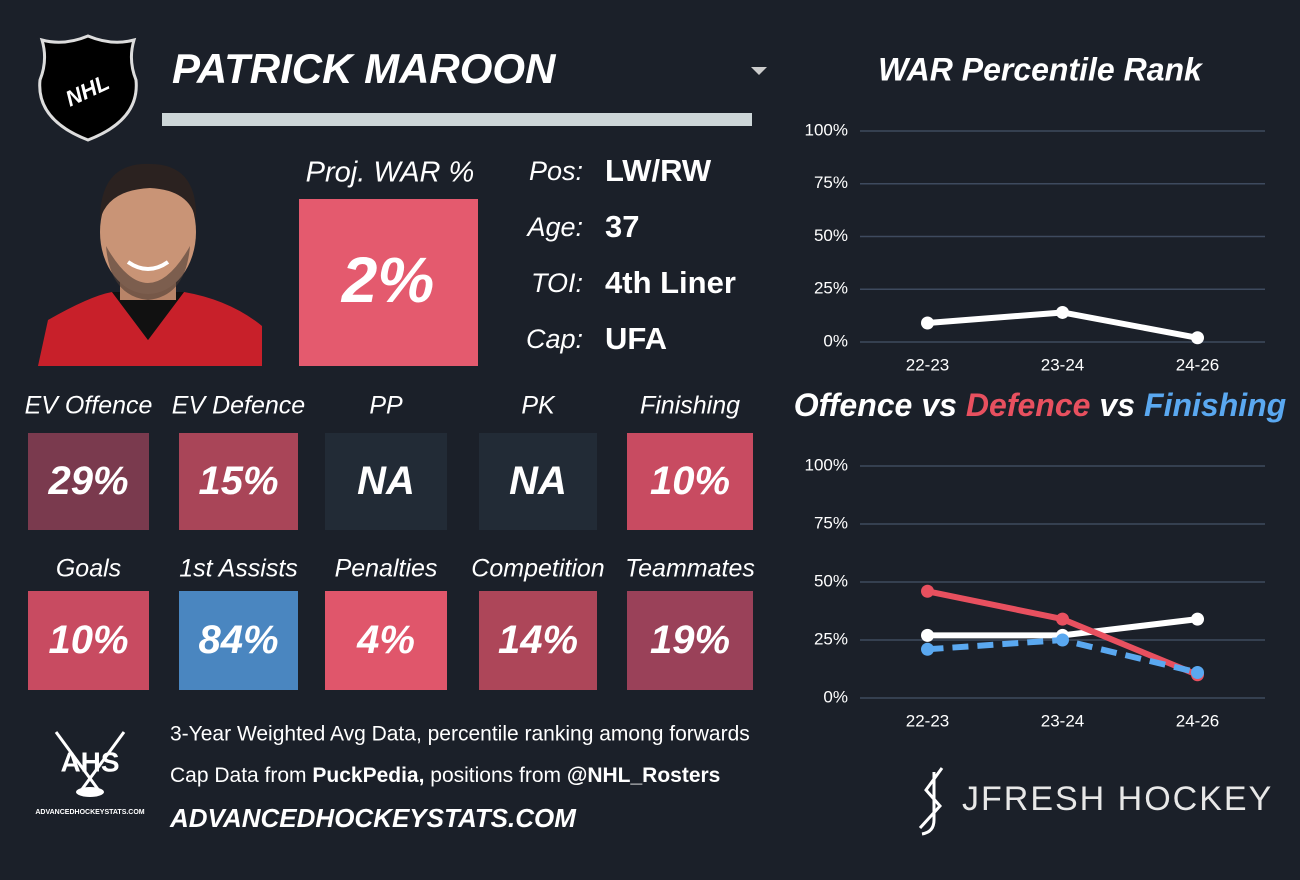  Describe the element at coordinates (1041, 69) in the screenshot. I see `chart-title: WAR Percentile Rank` at that location.